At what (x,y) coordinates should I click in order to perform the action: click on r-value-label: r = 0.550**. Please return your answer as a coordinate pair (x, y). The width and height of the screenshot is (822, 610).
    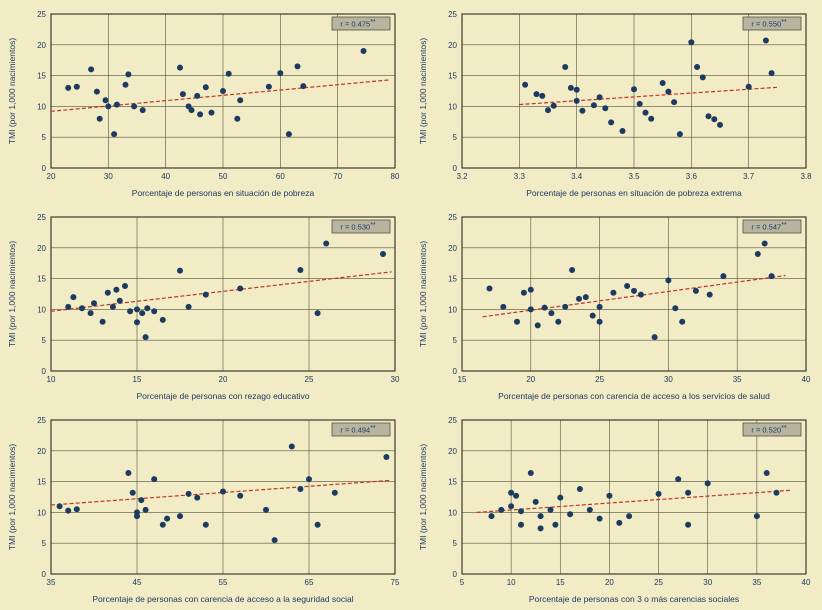
    Looking at the image, I should click on (769, 24).